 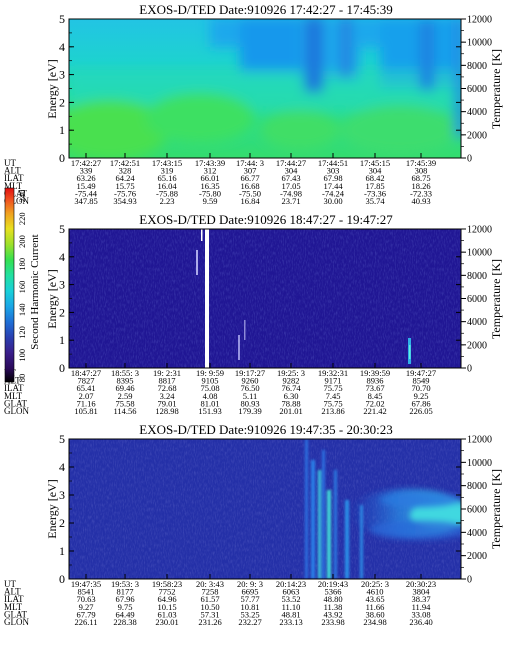 I want to click on orbit-cell: 230.01, so click(x=166, y=622).